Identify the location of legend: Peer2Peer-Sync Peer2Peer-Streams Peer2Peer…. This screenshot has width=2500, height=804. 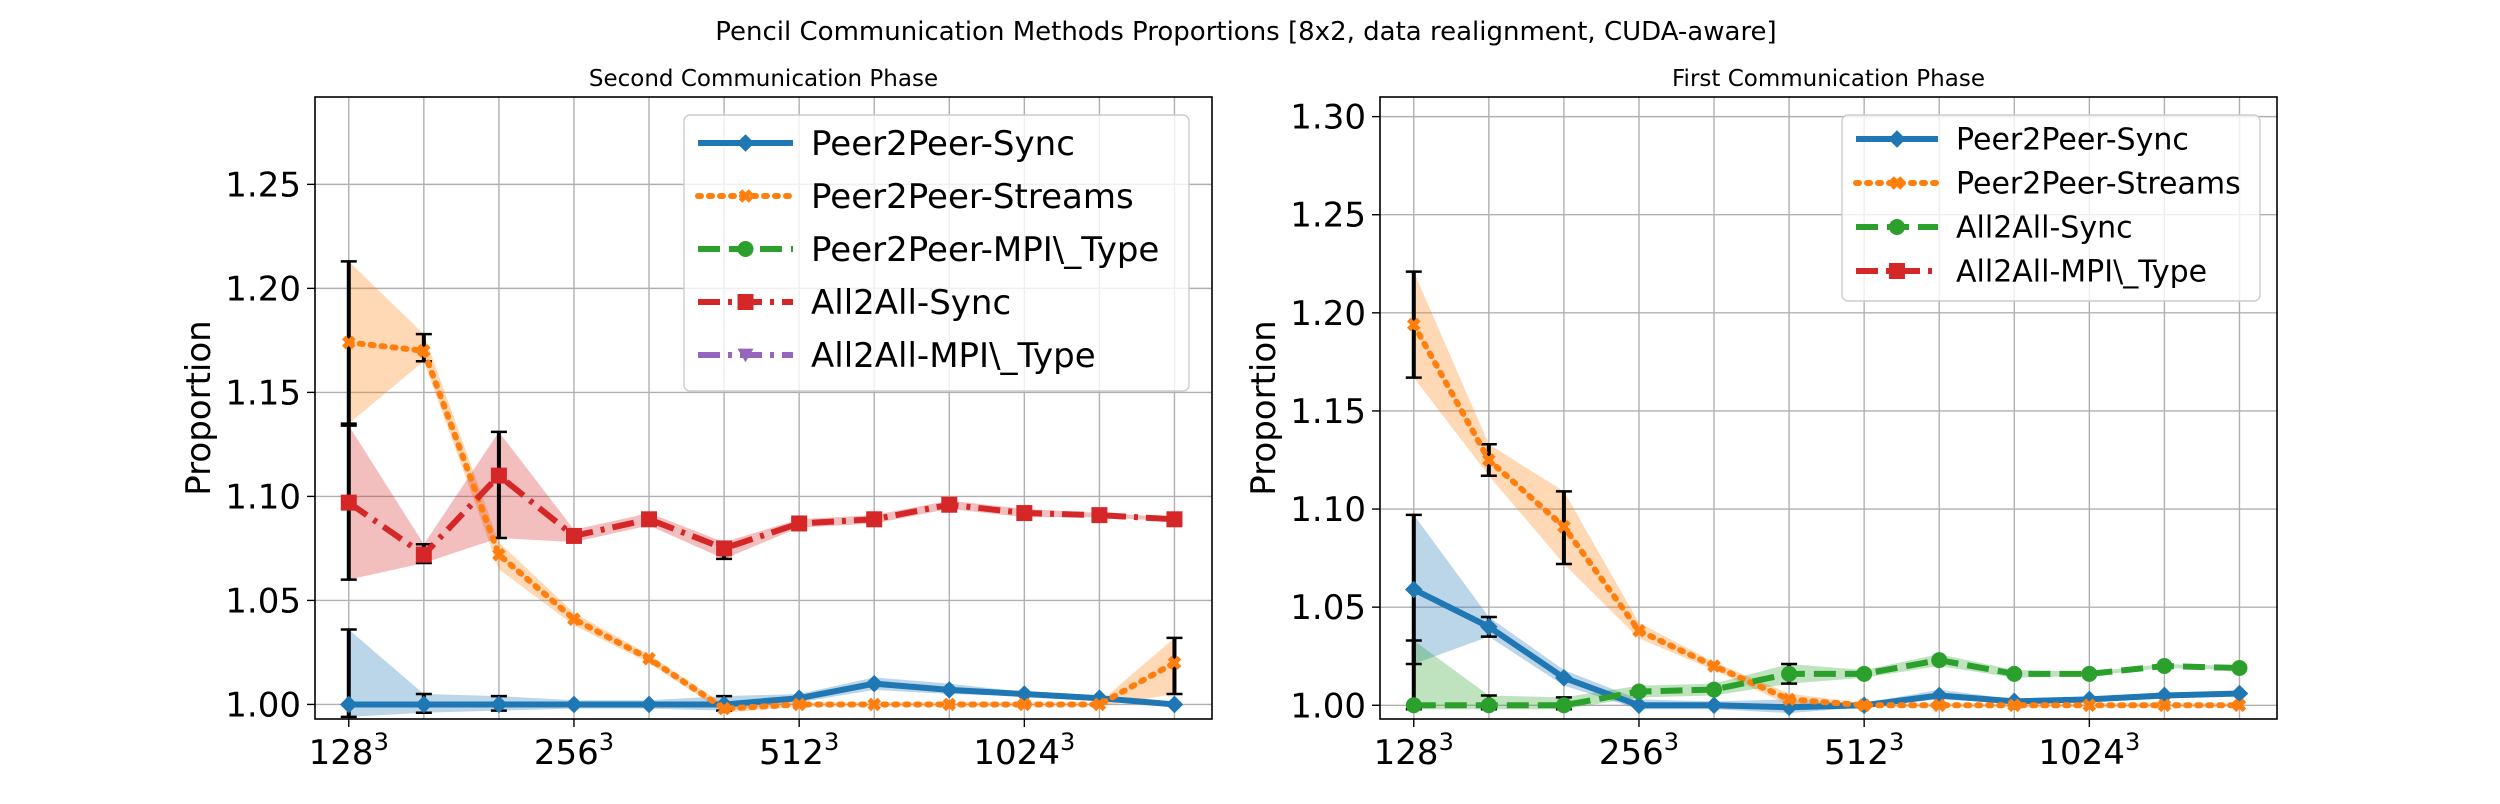
(936, 253).